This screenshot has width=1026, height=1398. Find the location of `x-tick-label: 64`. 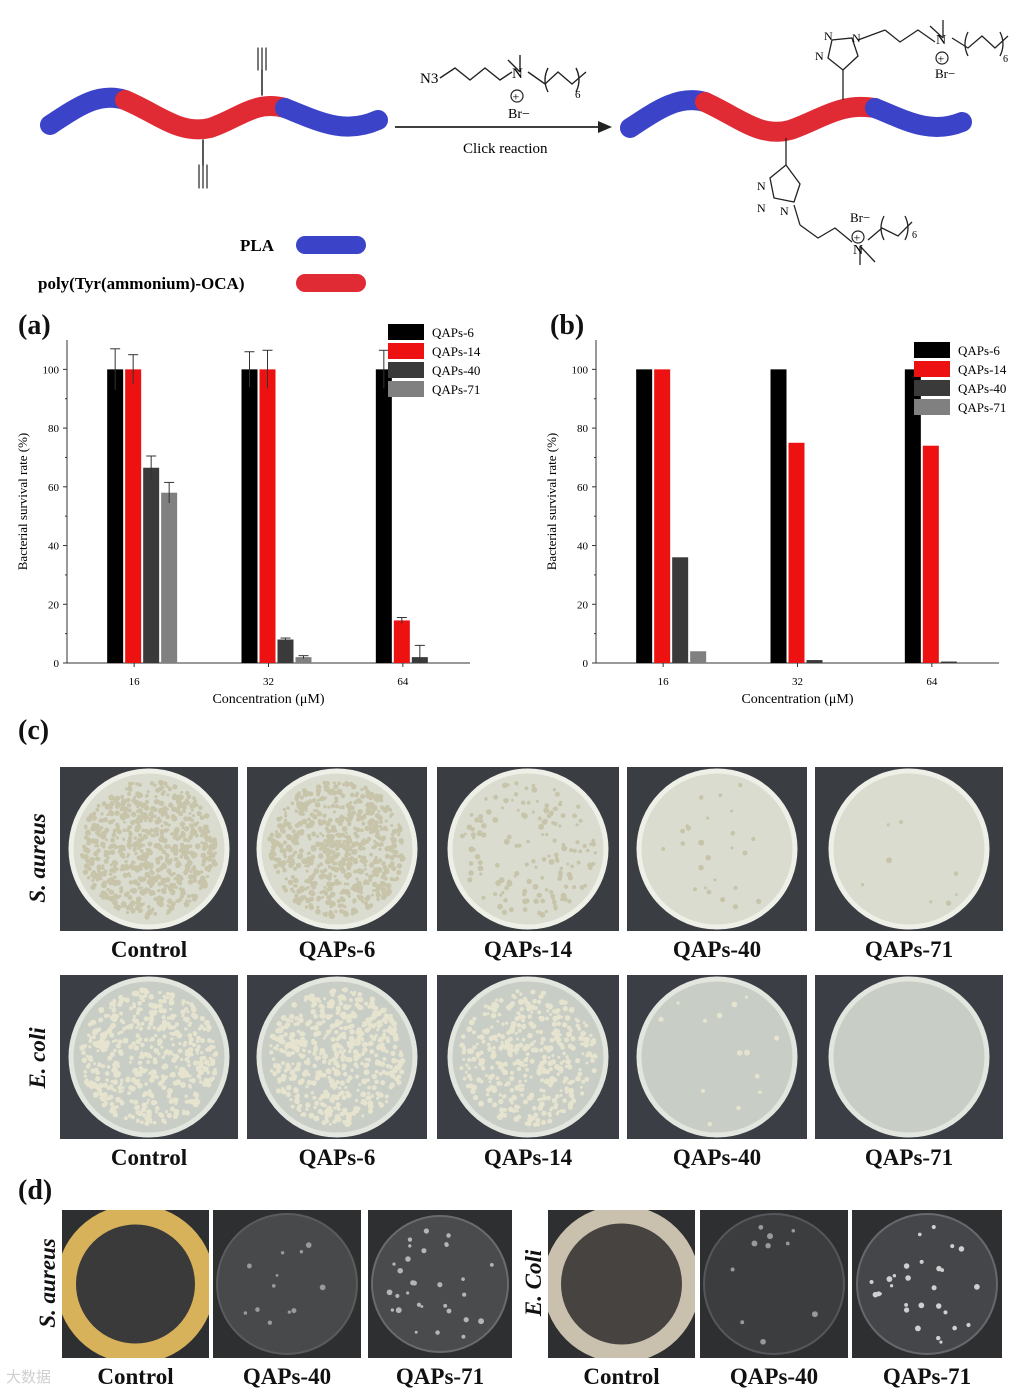

x-tick-label: 64 is located at coordinates (932, 682).